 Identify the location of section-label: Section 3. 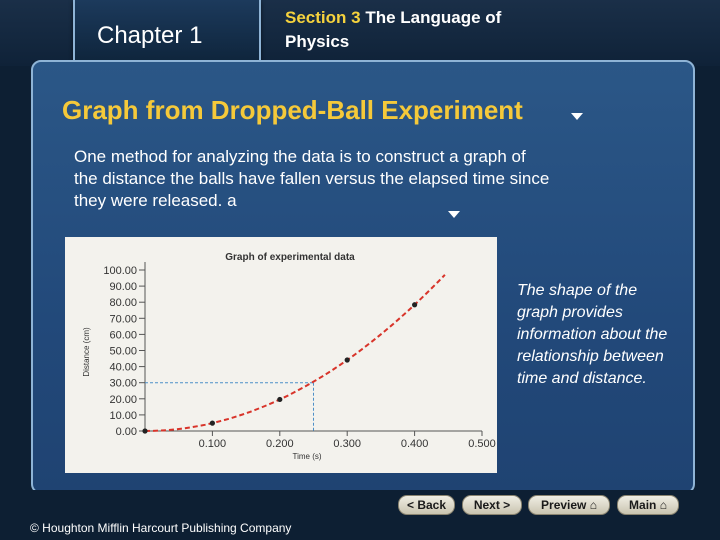
(323, 17).